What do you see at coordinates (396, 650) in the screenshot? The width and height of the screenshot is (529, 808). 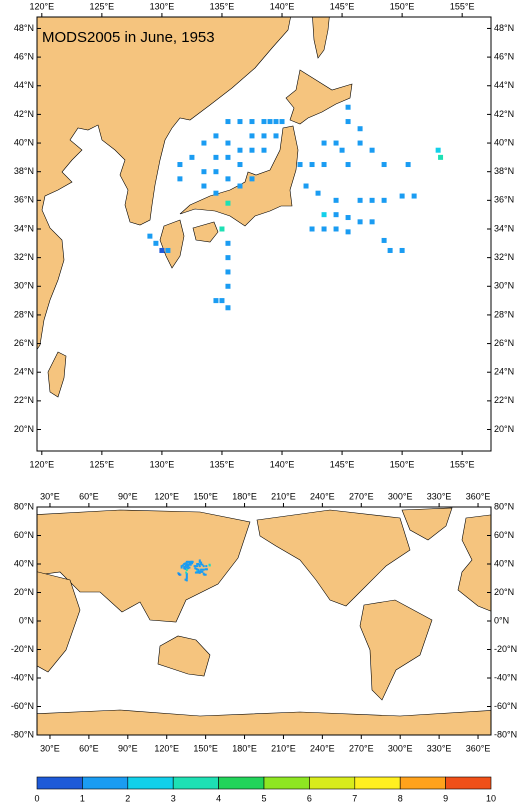 I see `south-america` at bounding box center [396, 650].